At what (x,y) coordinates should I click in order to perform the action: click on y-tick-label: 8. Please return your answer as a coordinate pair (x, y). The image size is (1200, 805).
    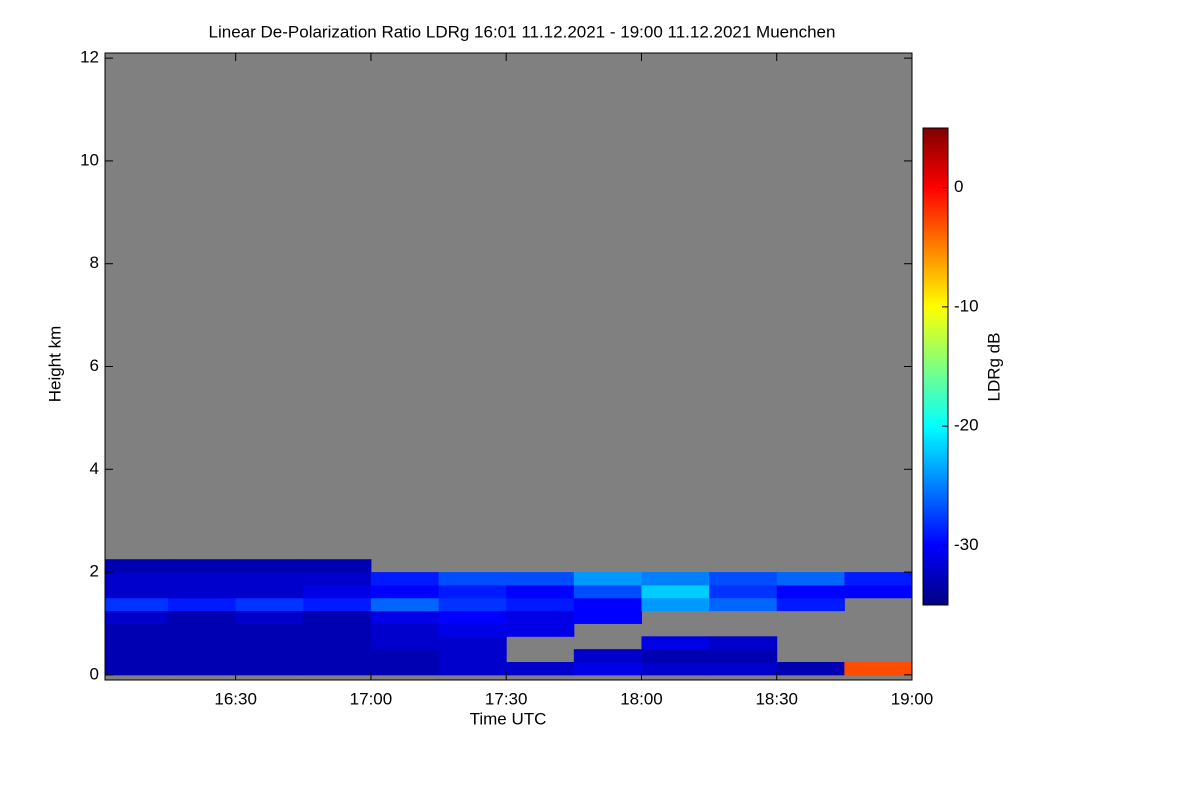
    Looking at the image, I should click on (94, 262).